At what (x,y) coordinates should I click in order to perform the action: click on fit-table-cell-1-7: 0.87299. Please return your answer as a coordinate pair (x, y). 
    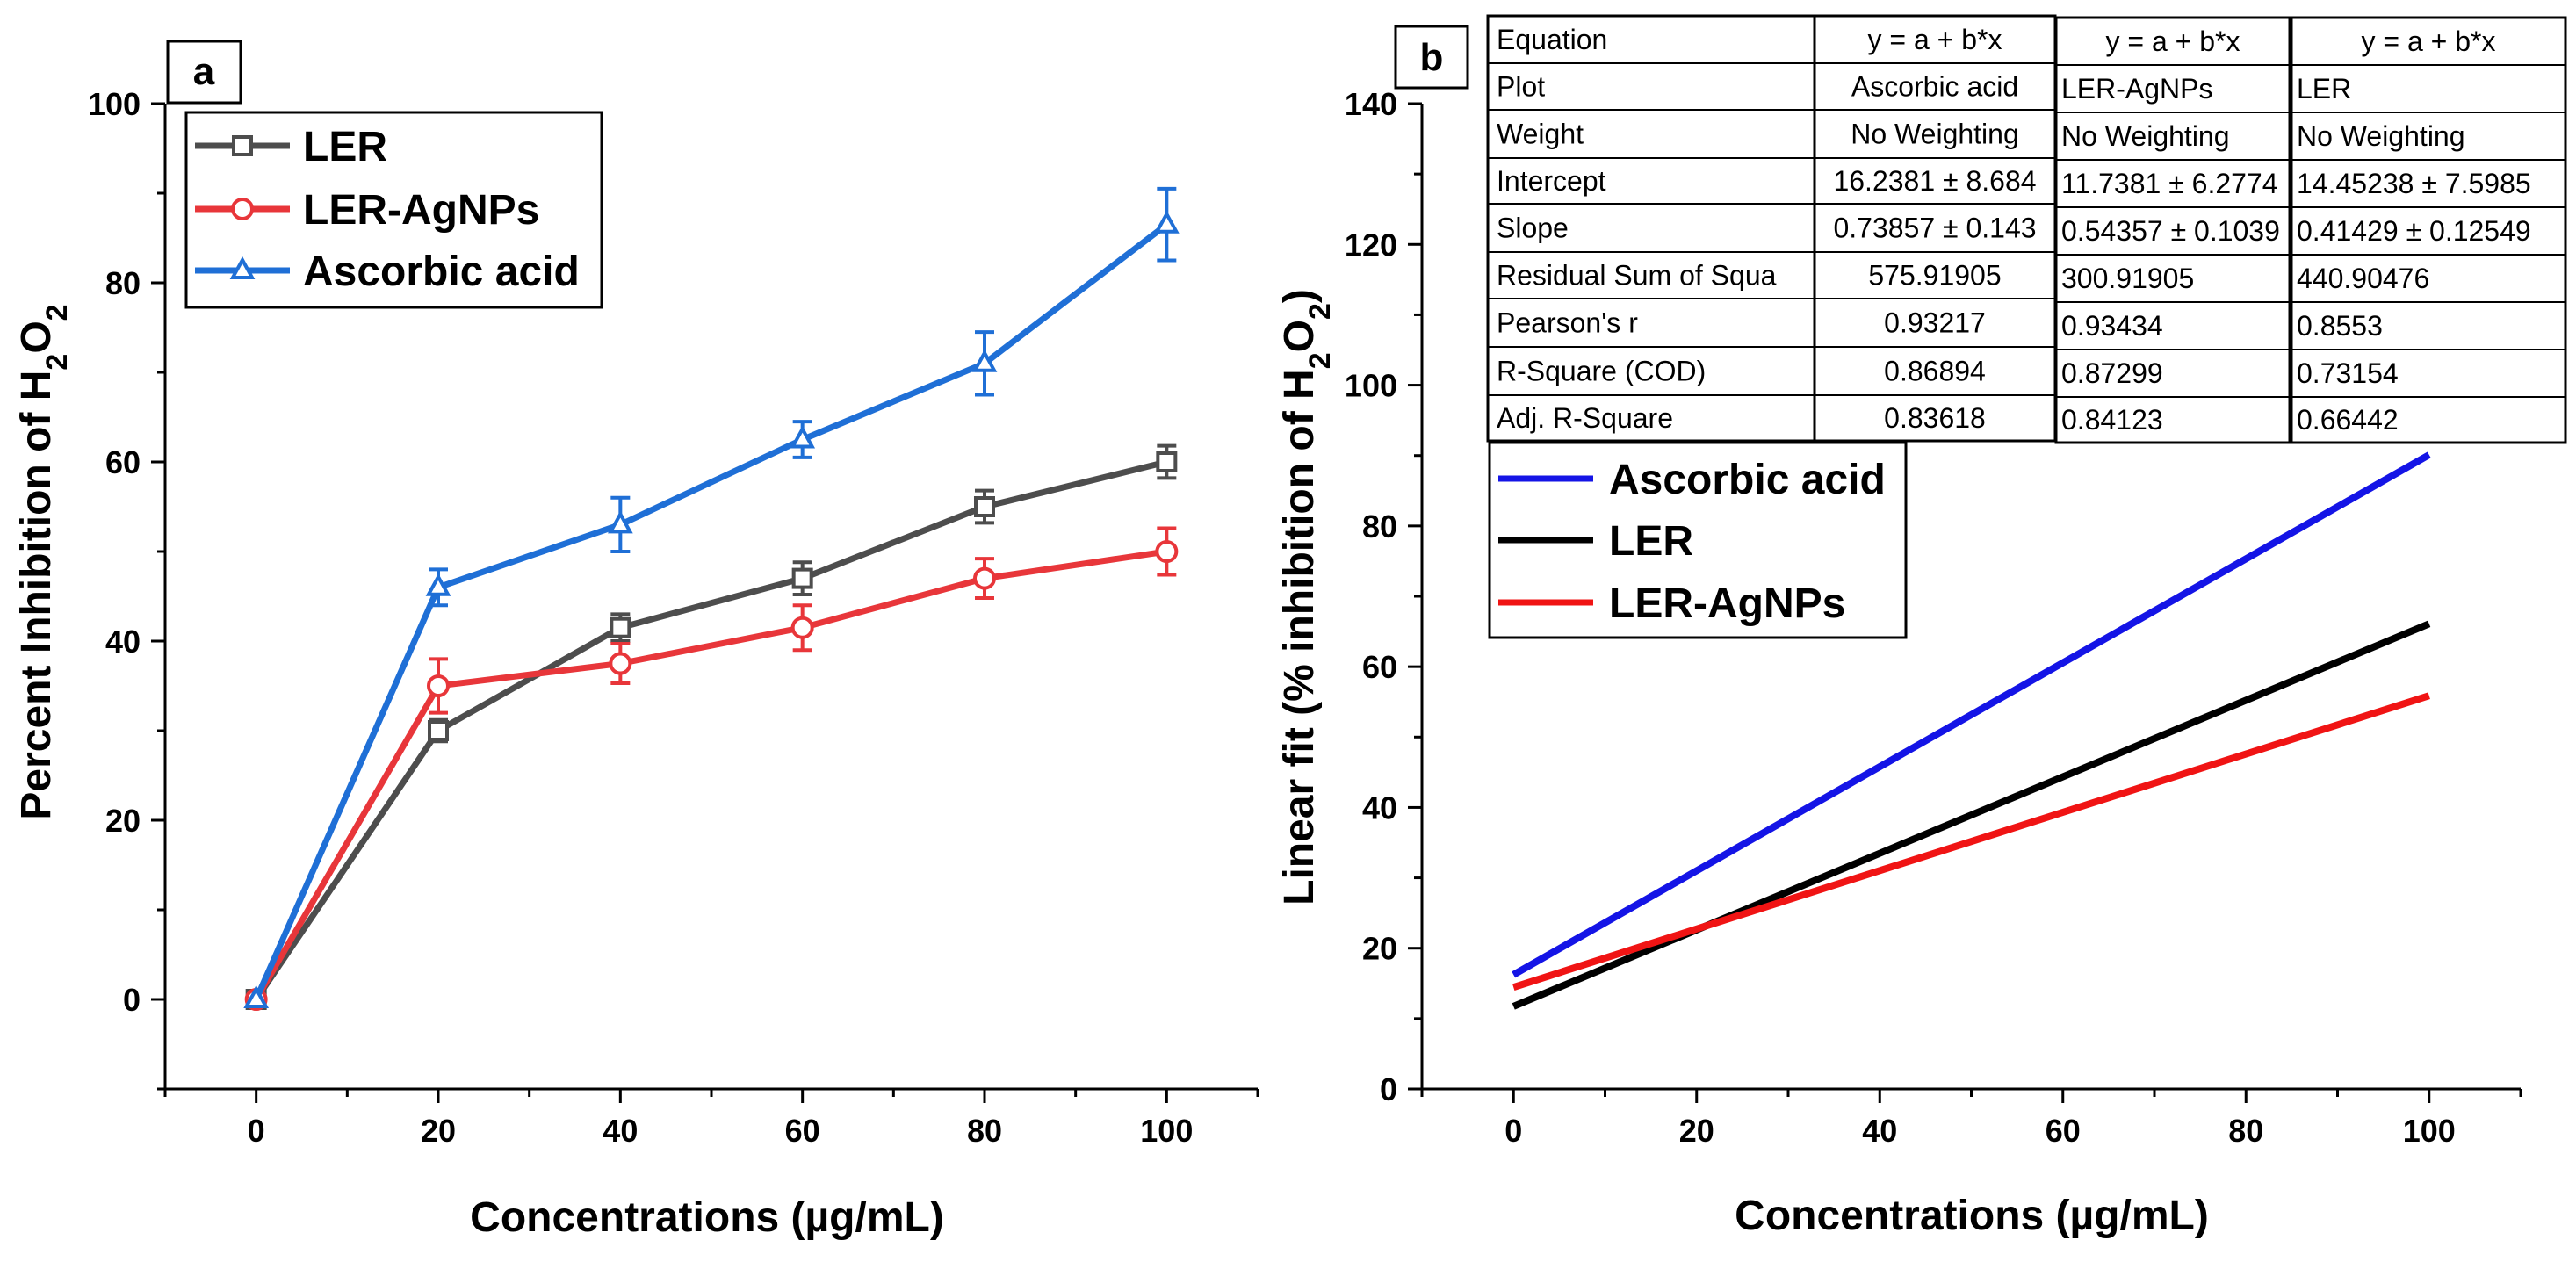
    Looking at the image, I should click on (2112, 373).